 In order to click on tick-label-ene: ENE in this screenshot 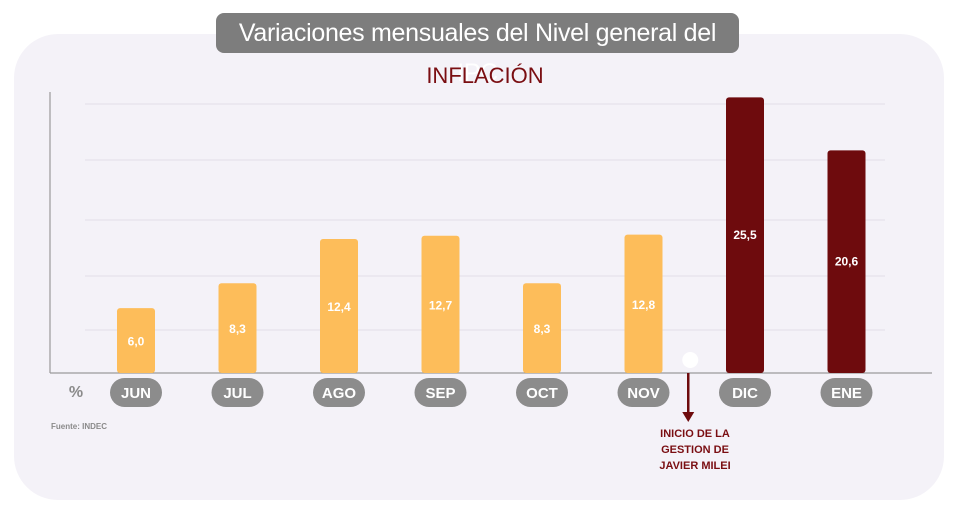, I will do `click(846, 393)`.